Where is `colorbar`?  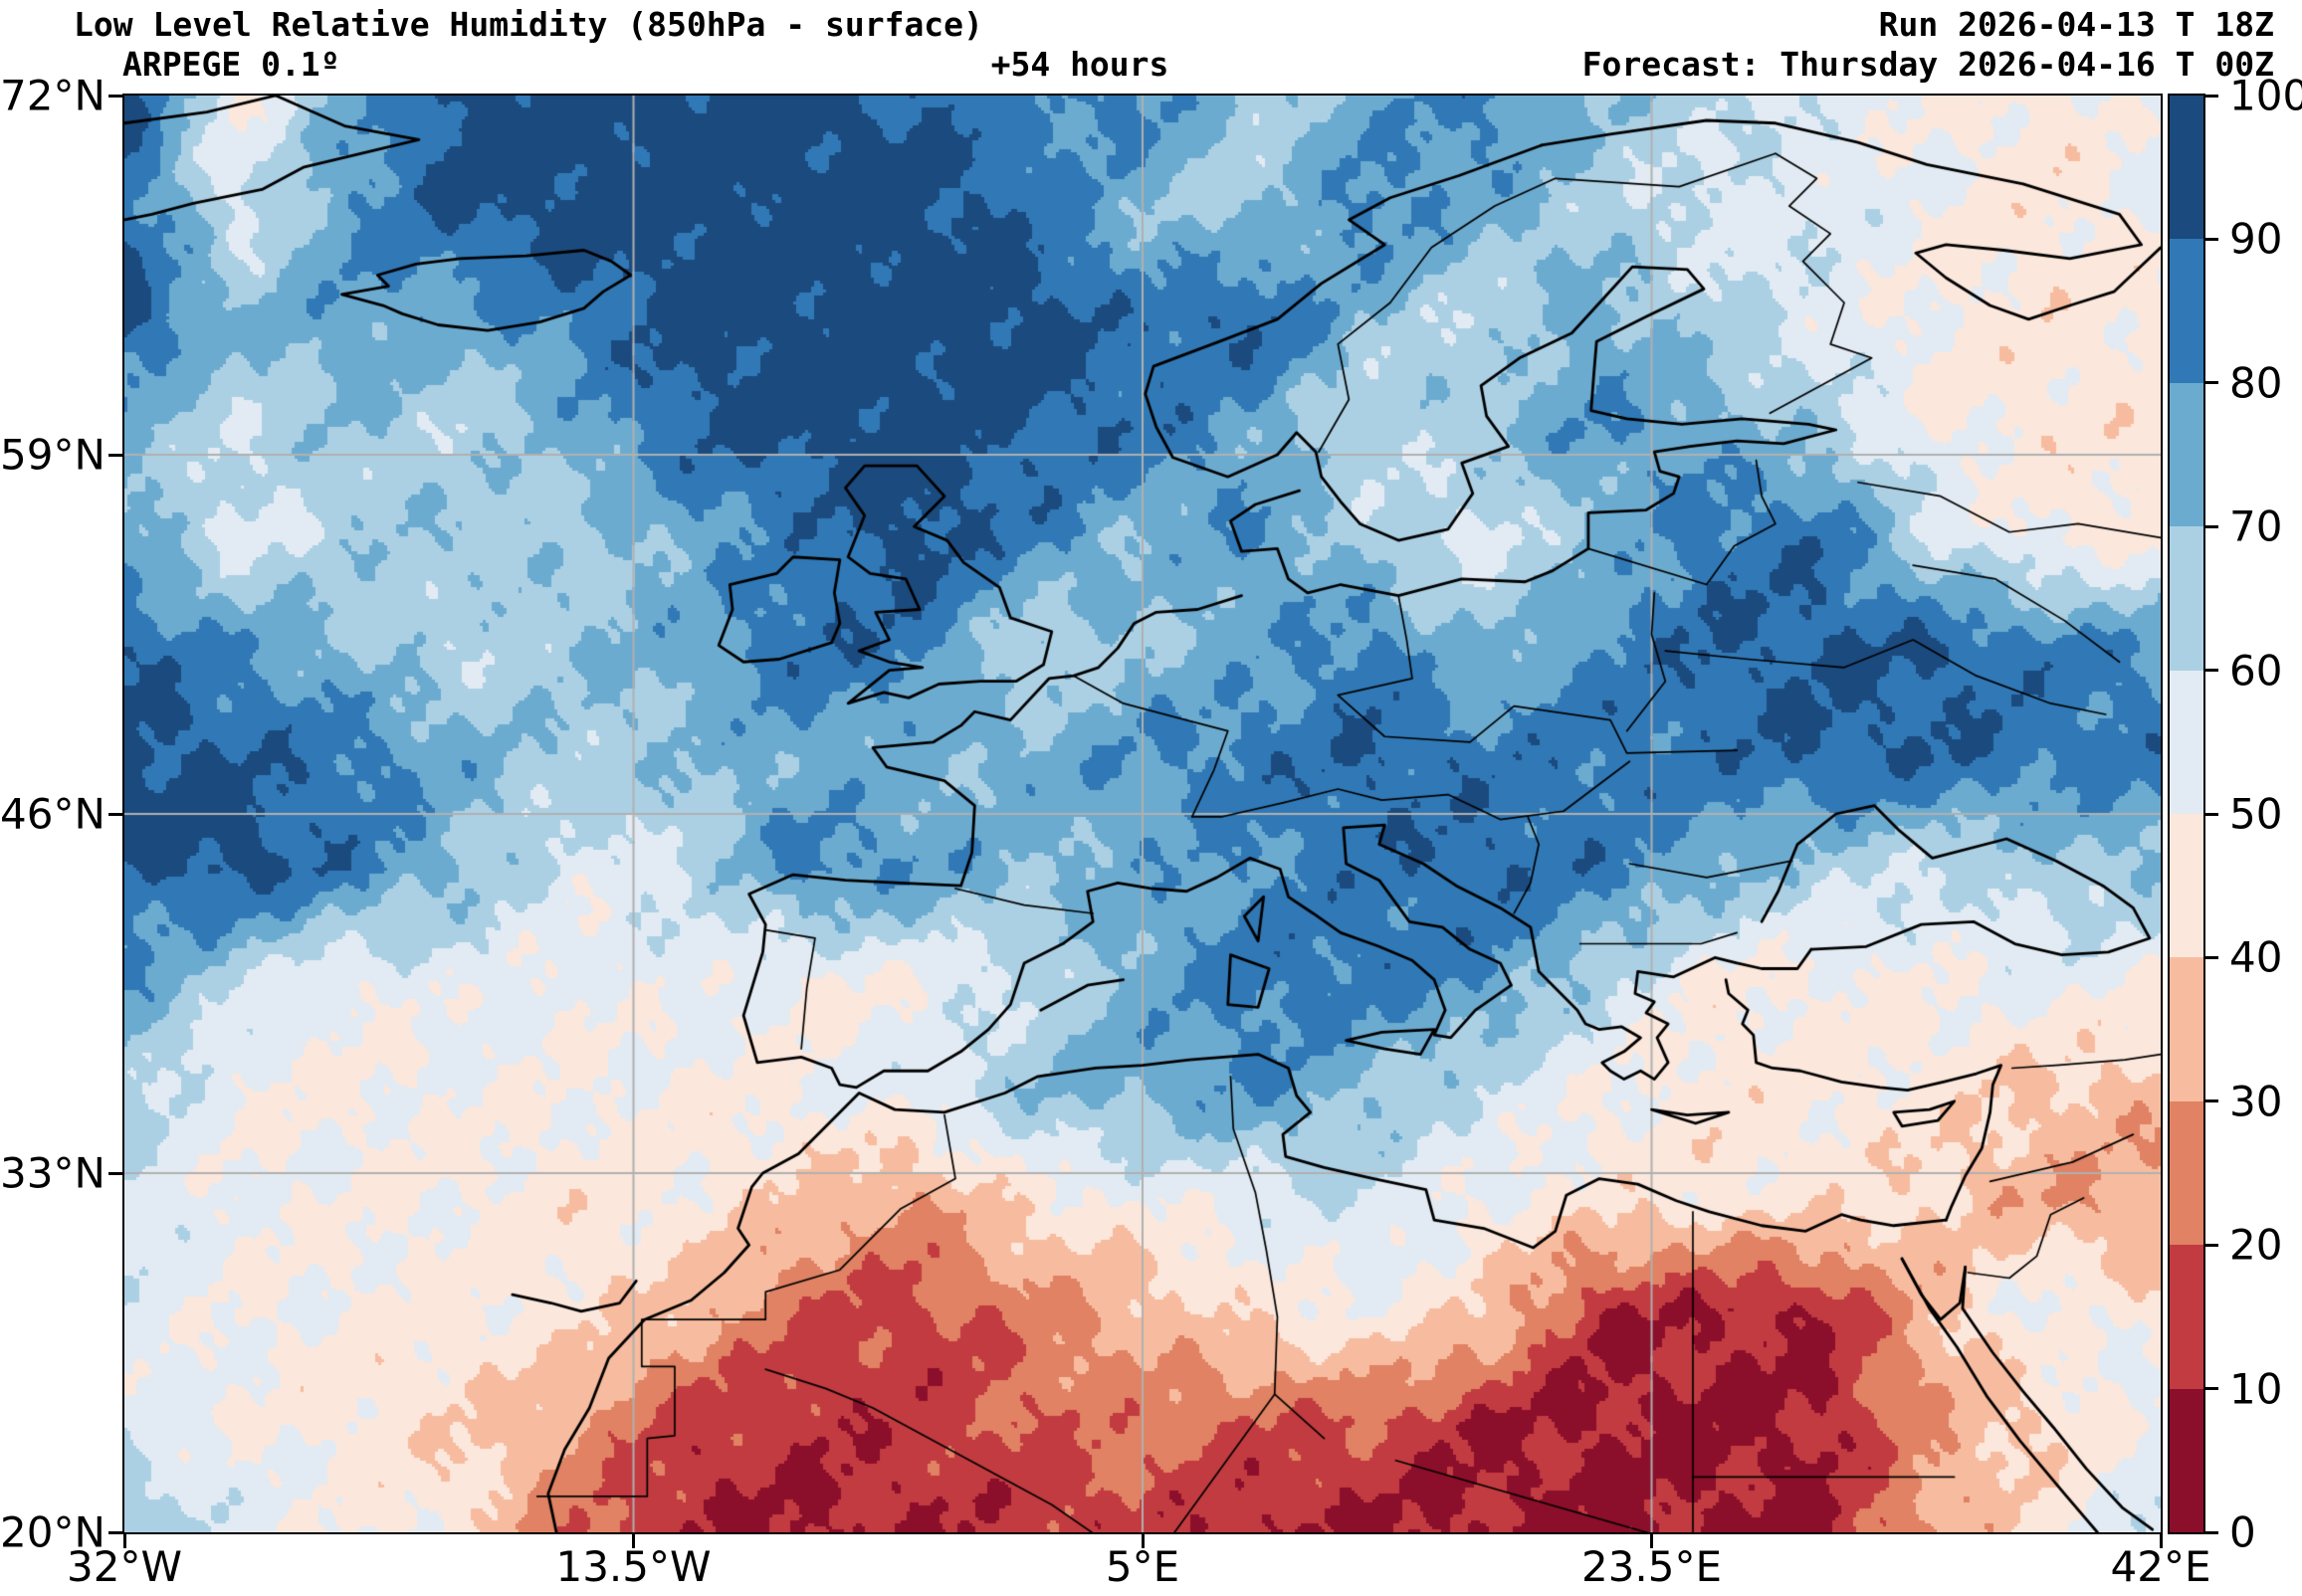 colorbar is located at coordinates (2186, 814).